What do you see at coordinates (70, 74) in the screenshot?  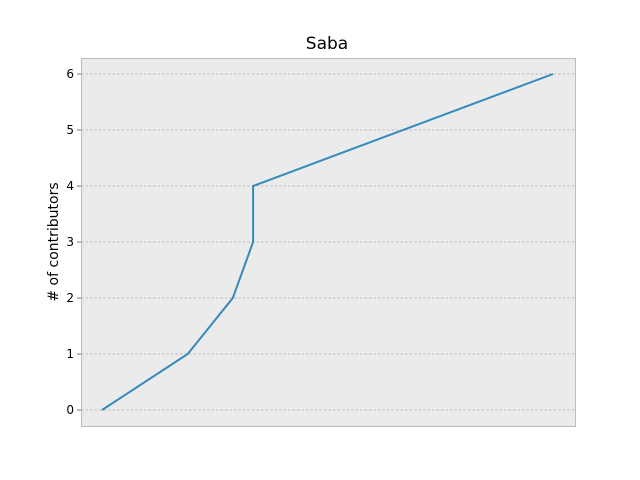 I see `y-tick-label: 6` at bounding box center [70, 74].